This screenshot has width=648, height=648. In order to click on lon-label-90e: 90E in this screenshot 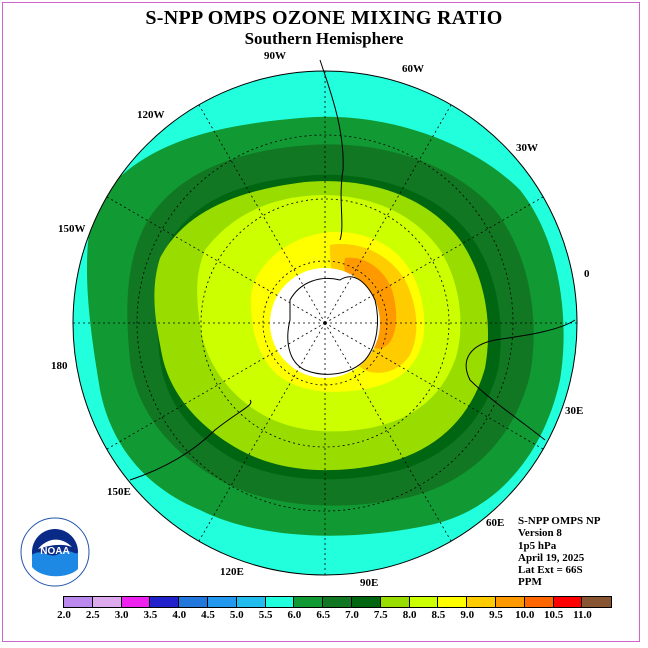, I will do `click(369, 583)`.